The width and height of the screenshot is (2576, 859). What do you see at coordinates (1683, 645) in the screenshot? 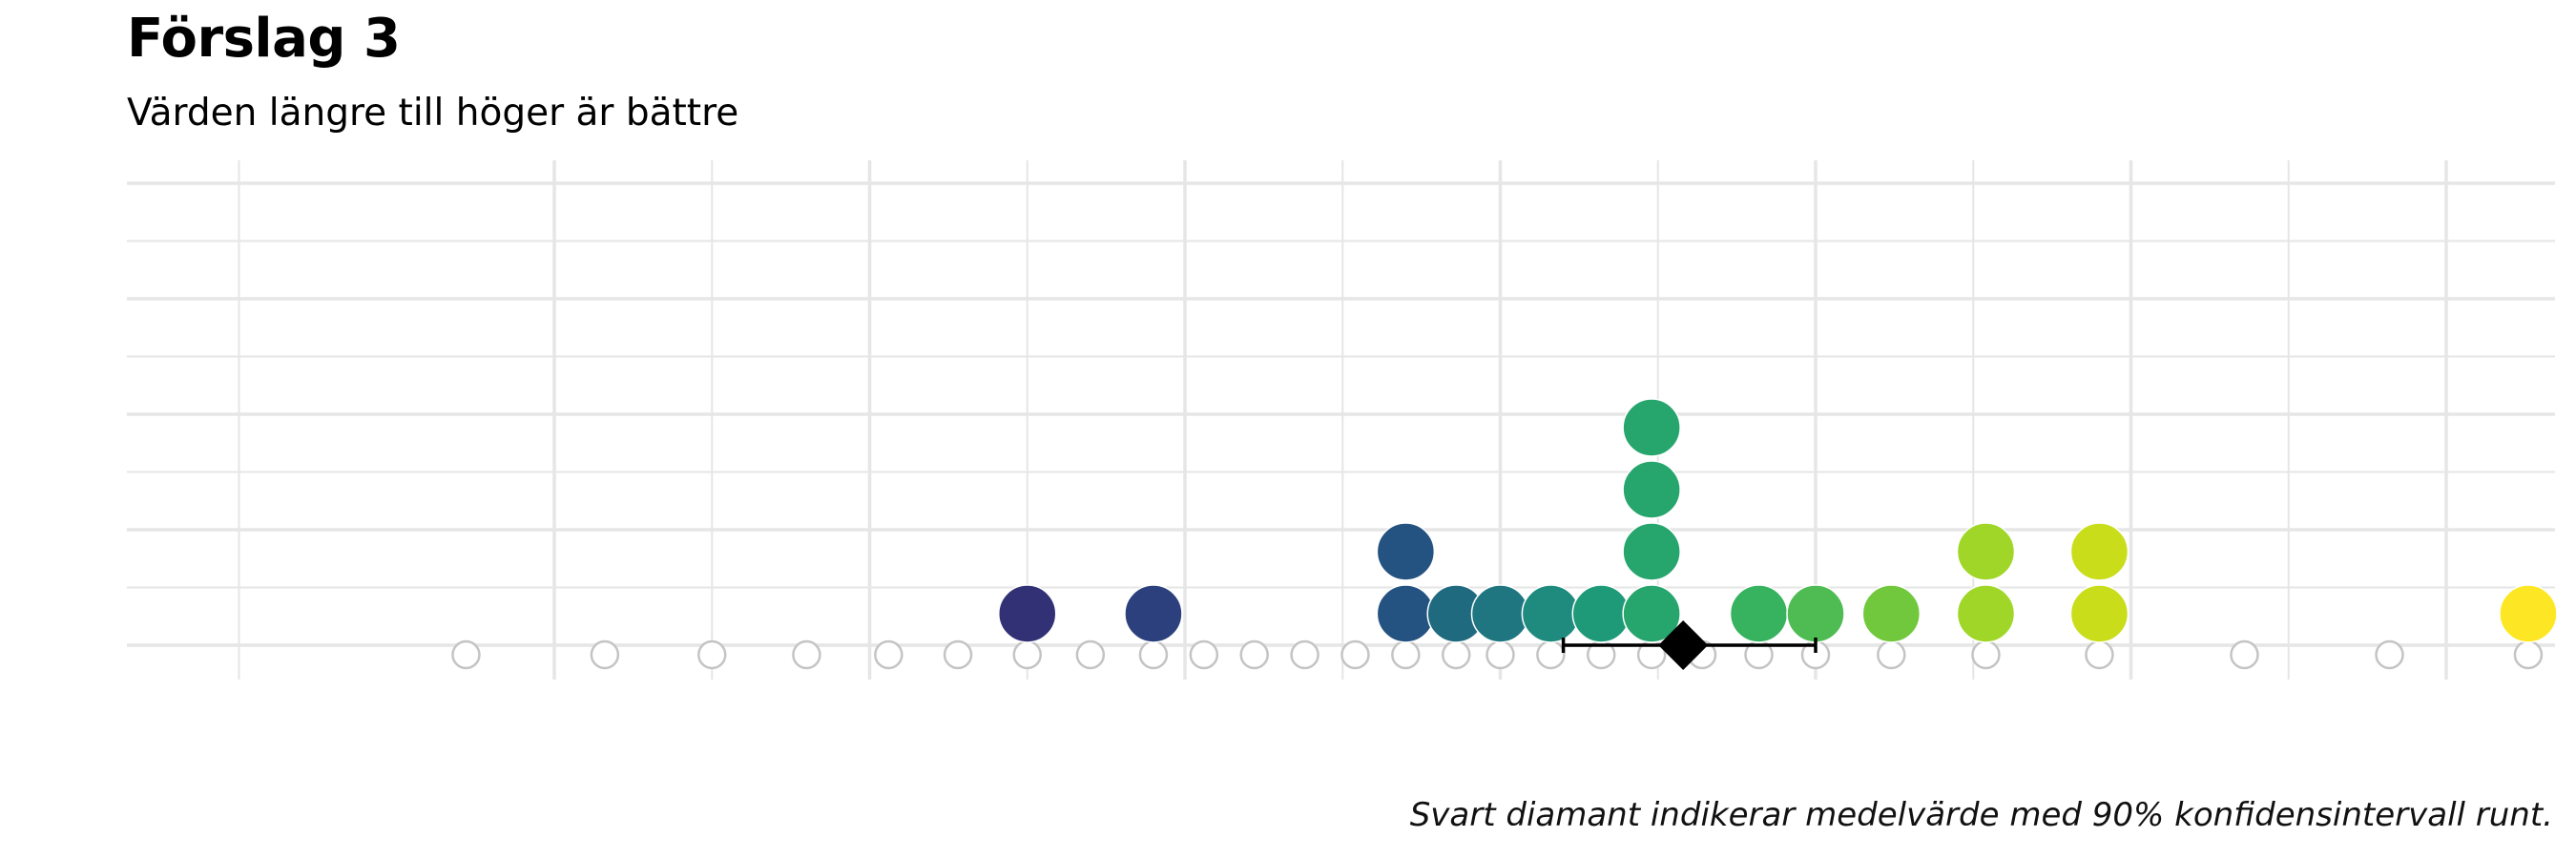
I see `mean-diamond` at bounding box center [1683, 645].